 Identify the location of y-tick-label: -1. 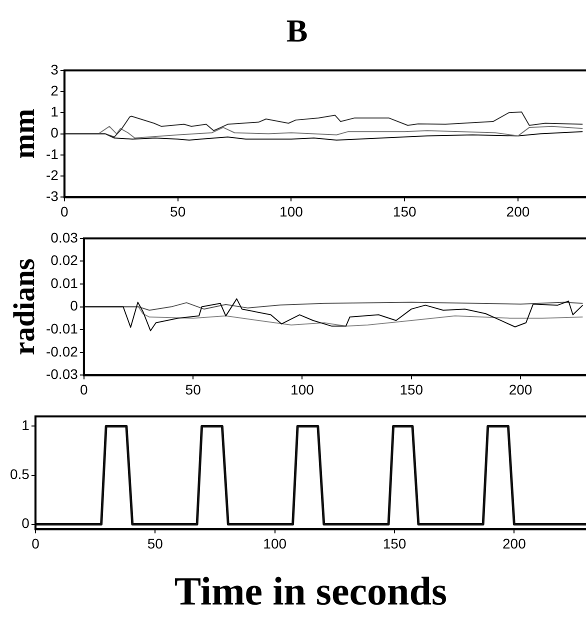
(52, 154).